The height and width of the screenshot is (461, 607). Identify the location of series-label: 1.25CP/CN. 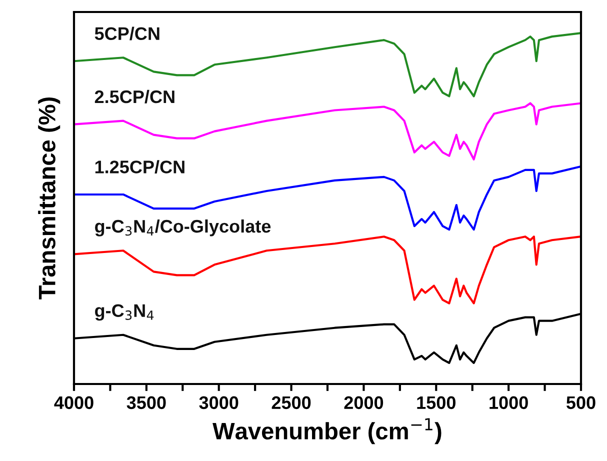
(139, 167).